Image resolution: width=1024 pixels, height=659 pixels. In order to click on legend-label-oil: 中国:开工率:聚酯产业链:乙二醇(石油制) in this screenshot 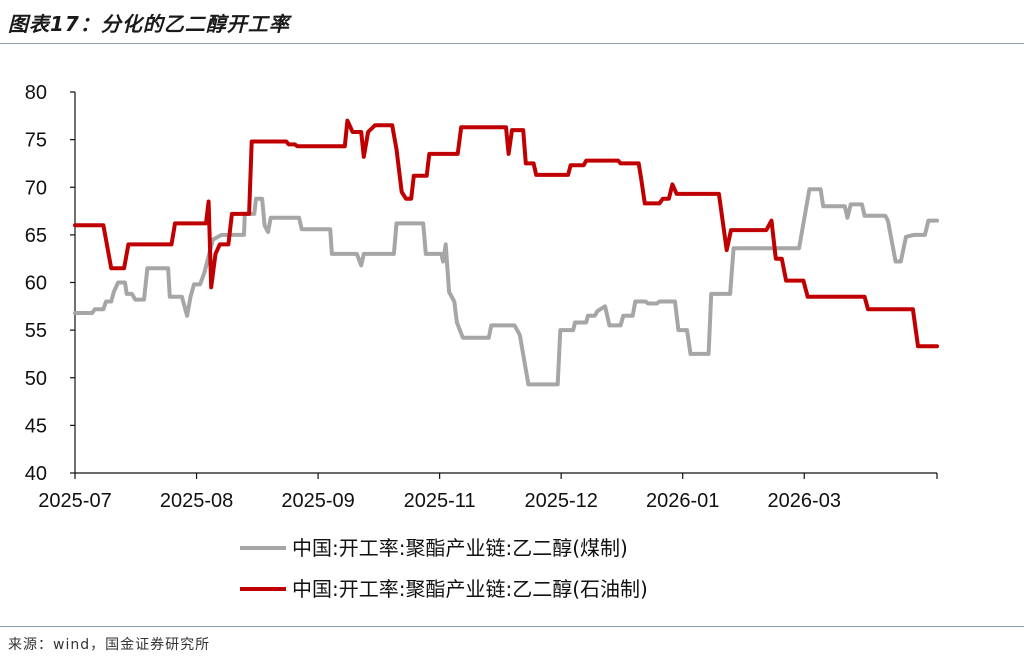, I will do `click(470, 589)`.